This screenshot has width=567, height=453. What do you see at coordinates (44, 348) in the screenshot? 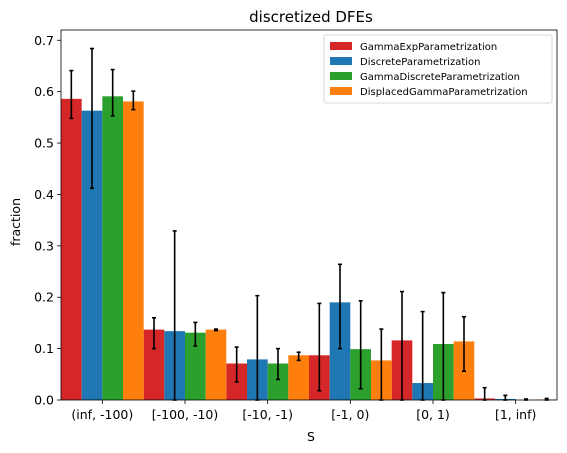
I see `y-tick-label: 0.1` at bounding box center [44, 348].